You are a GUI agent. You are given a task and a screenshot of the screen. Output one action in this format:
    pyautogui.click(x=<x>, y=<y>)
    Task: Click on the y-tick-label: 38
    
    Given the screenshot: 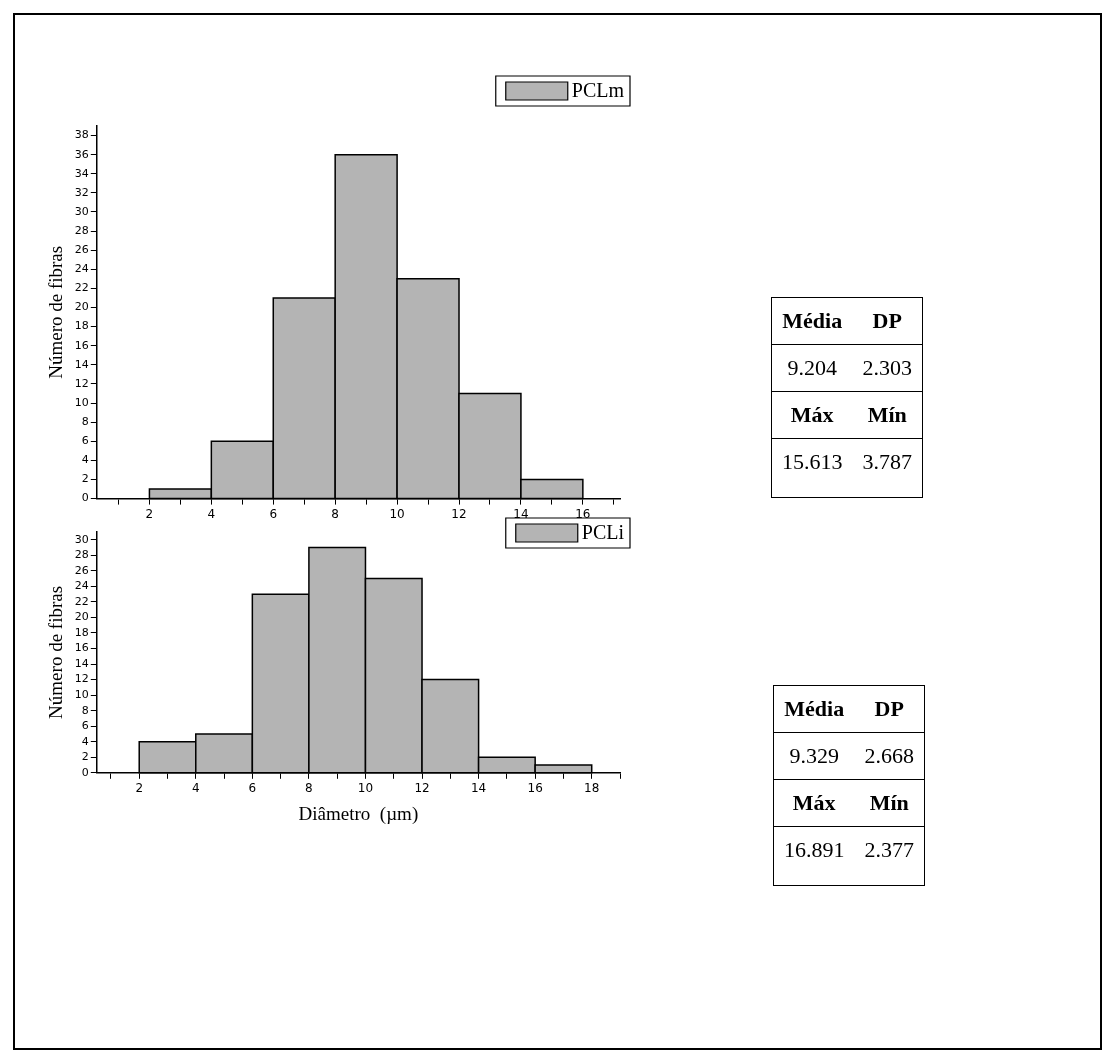 What is the action you would take?
    pyautogui.click(x=81, y=135)
    